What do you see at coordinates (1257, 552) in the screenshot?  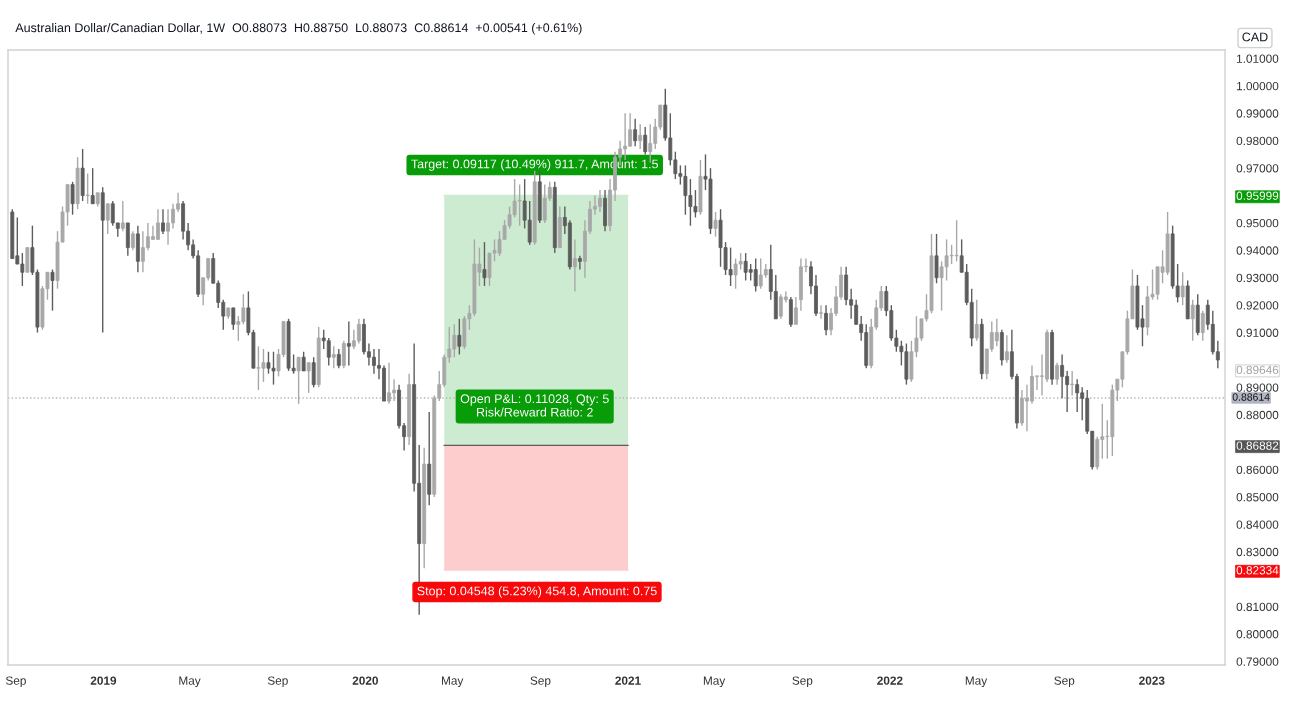 I see `y-tick-label: 0.83000` at bounding box center [1257, 552].